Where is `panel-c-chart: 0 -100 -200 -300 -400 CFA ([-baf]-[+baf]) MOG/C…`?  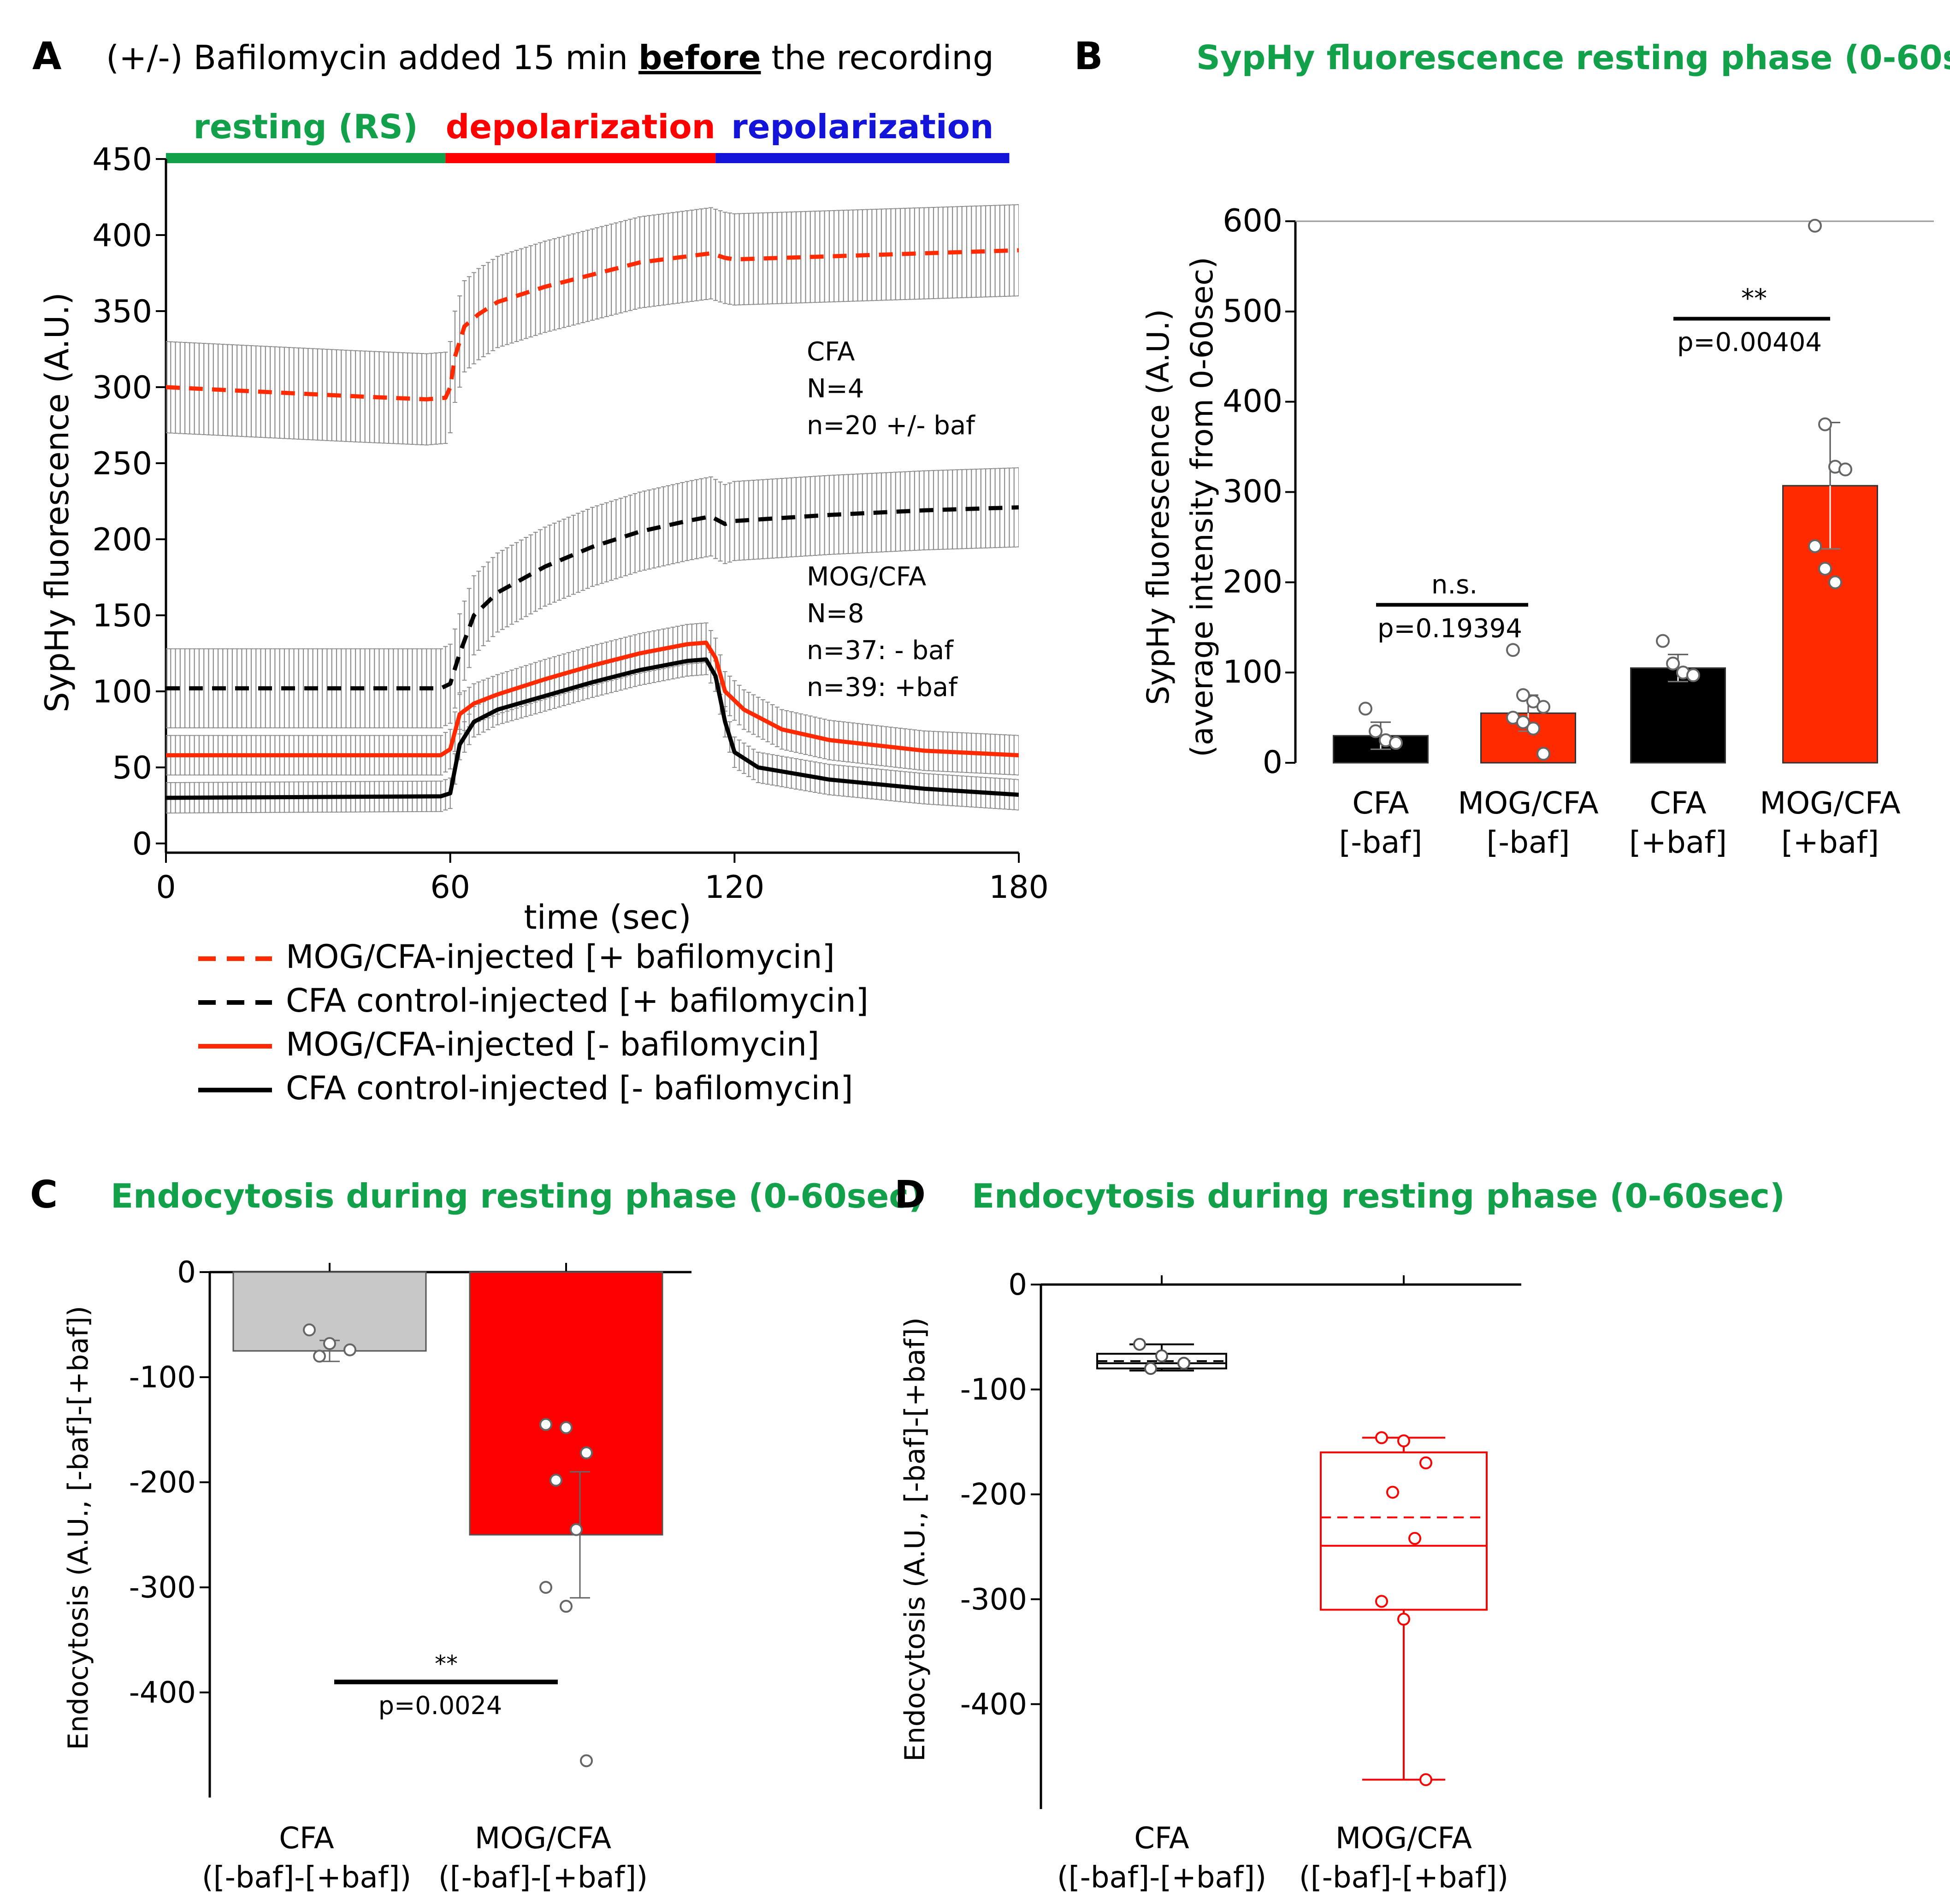 panel-c-chart: 0 -100 -200 -300 -400 CFA ([-baf]-[+baf]) MOG/C… is located at coordinates (410, 1575).